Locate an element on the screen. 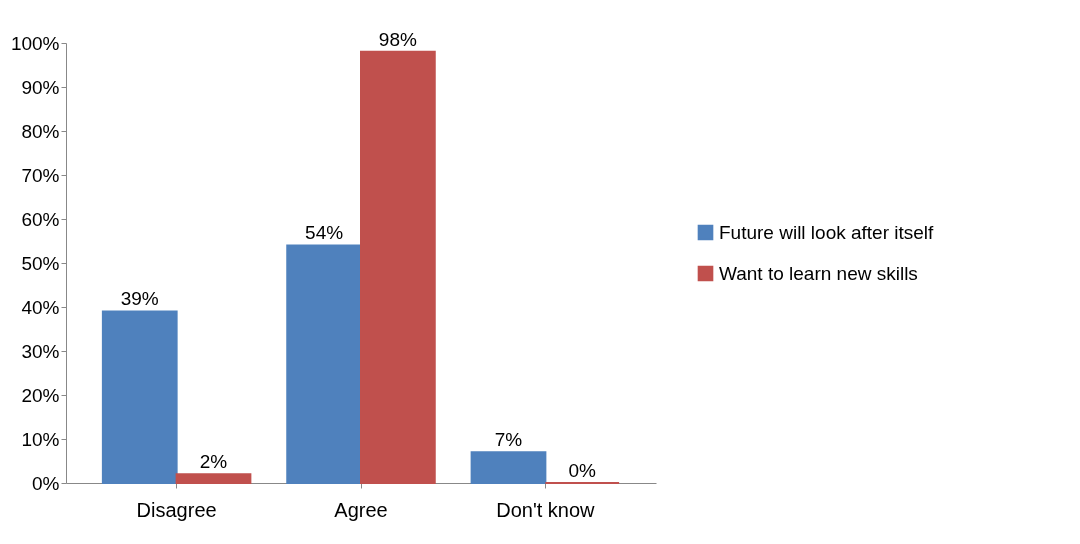  legend-label: Future will look after itself is located at coordinates (827, 232).